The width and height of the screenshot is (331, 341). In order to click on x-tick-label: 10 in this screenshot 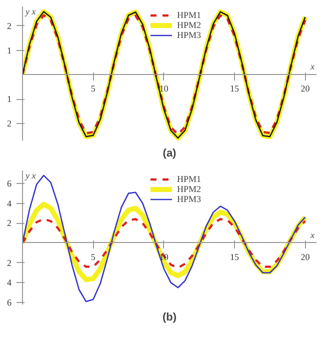, I will do `click(164, 257)`.